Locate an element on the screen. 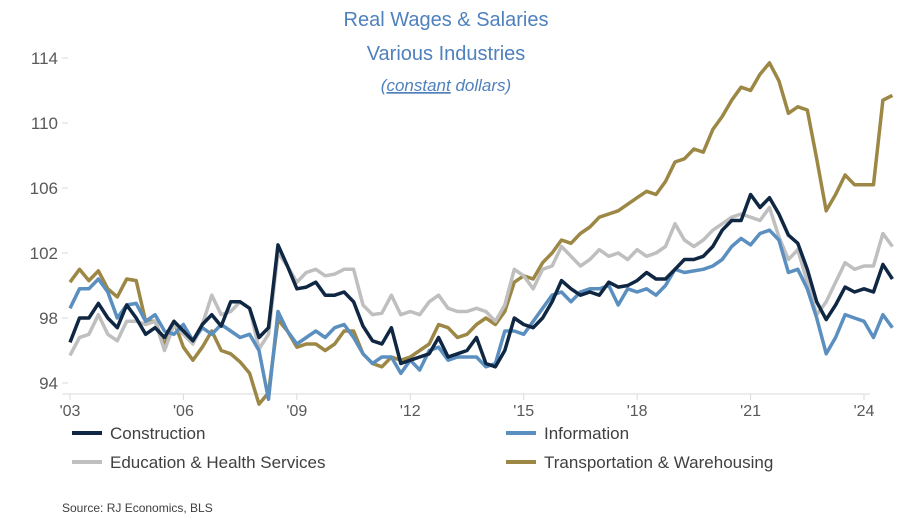  x-tick-label: '06 is located at coordinates (183, 411).